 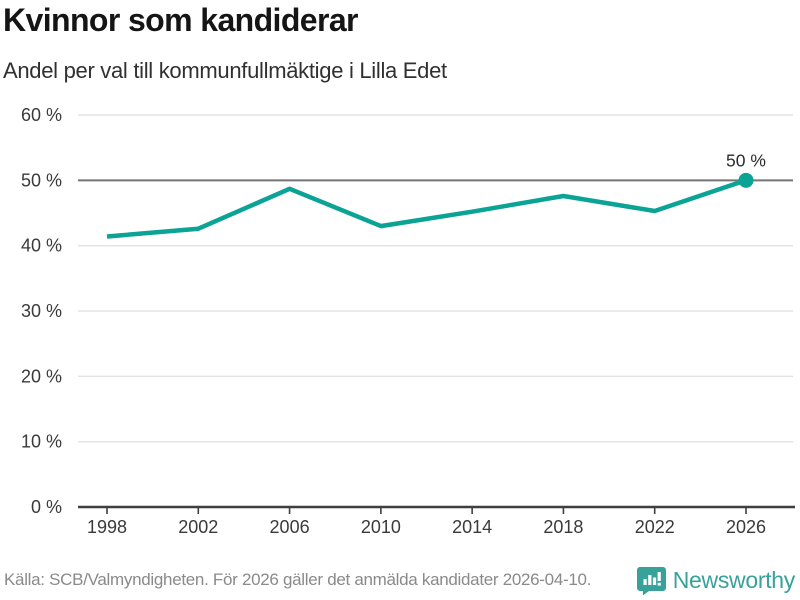 What do you see at coordinates (41, 246) in the screenshot?
I see `y-axis-tick-label: 40 %` at bounding box center [41, 246].